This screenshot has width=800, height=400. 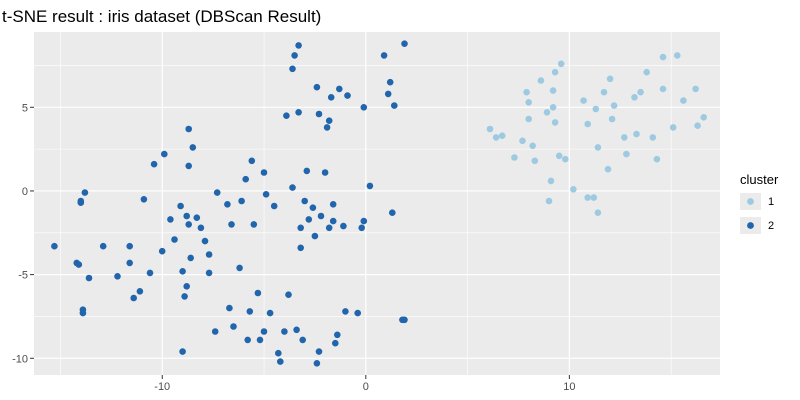 I want to click on y-tick-label: -10, so click(x=20, y=359).